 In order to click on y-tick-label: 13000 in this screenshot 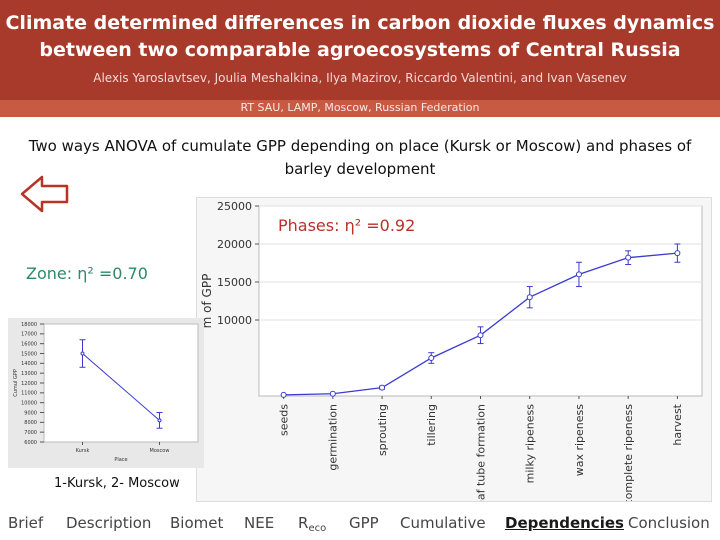, I will do `click(29, 374)`.